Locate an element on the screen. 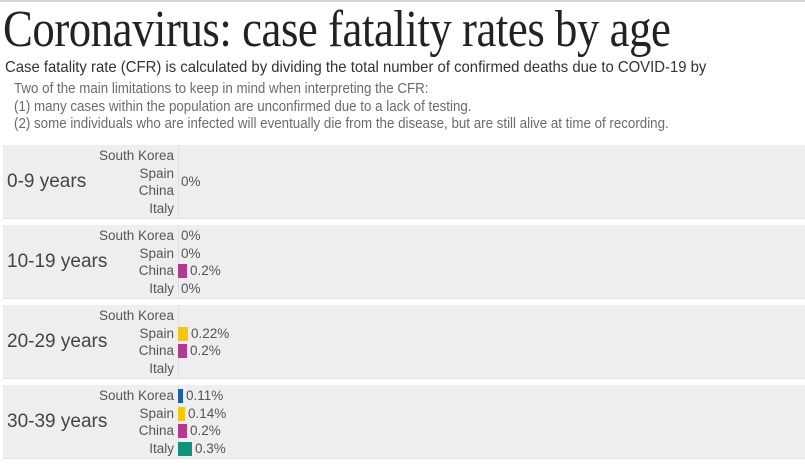 The width and height of the screenshot is (805, 465). country-row: South Korea 0% is located at coordinates (404, 236).